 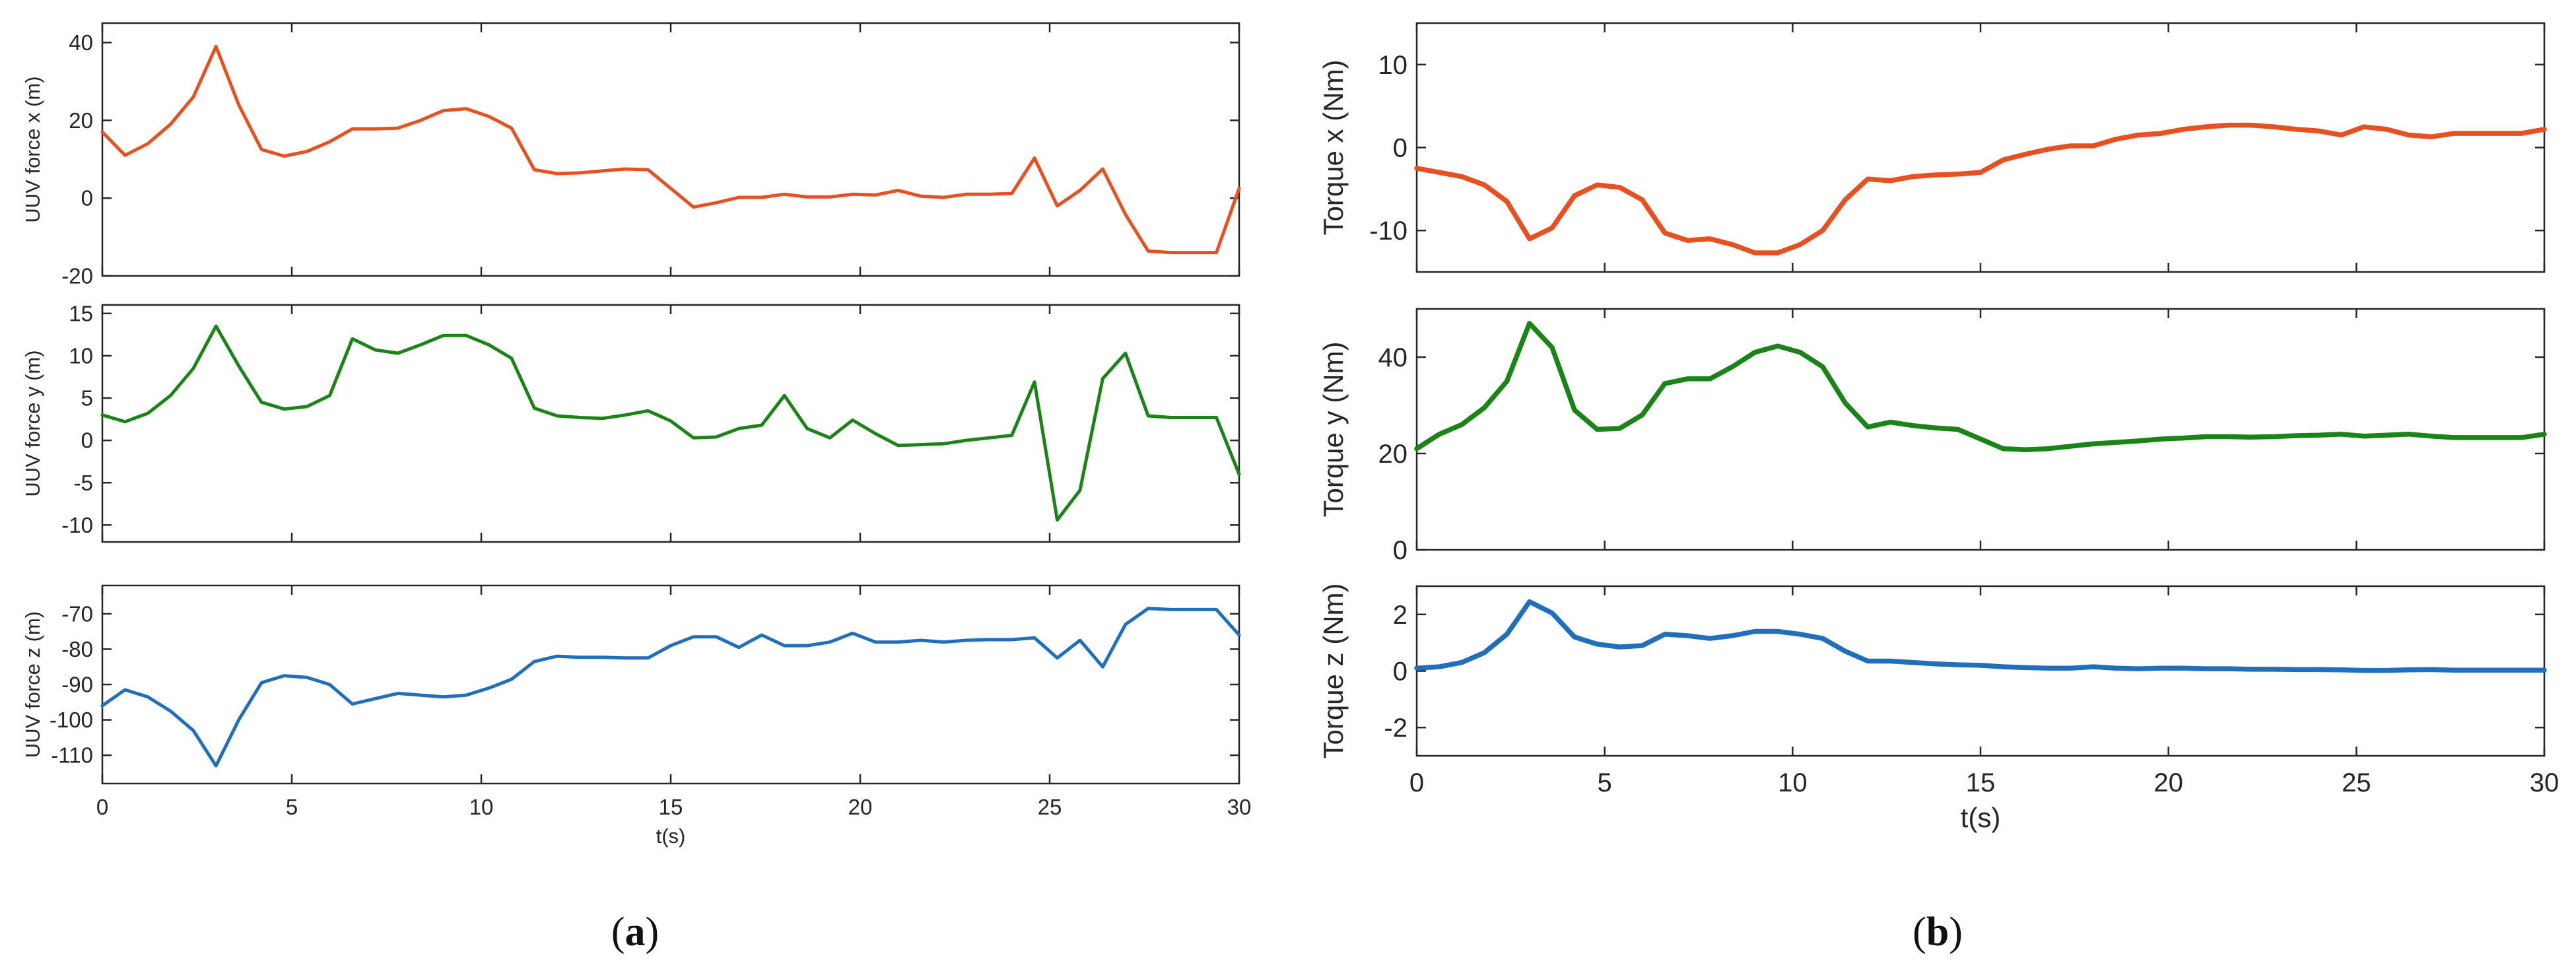 I want to click on series-line-torque-x-nm, so click(x=1981, y=188).